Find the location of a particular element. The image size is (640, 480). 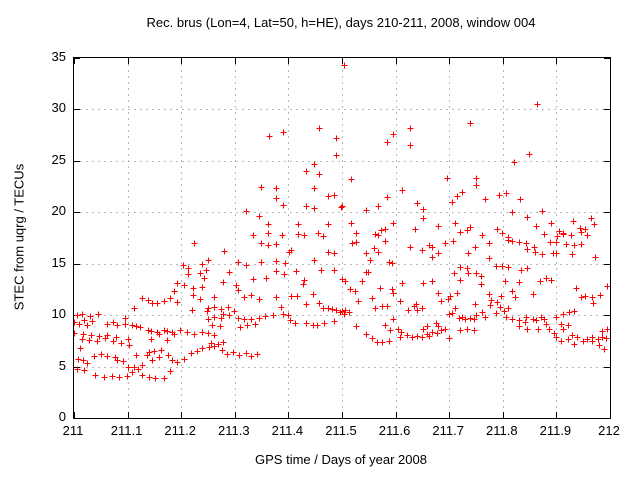

y-tick-label: 25 is located at coordinates (58, 159).